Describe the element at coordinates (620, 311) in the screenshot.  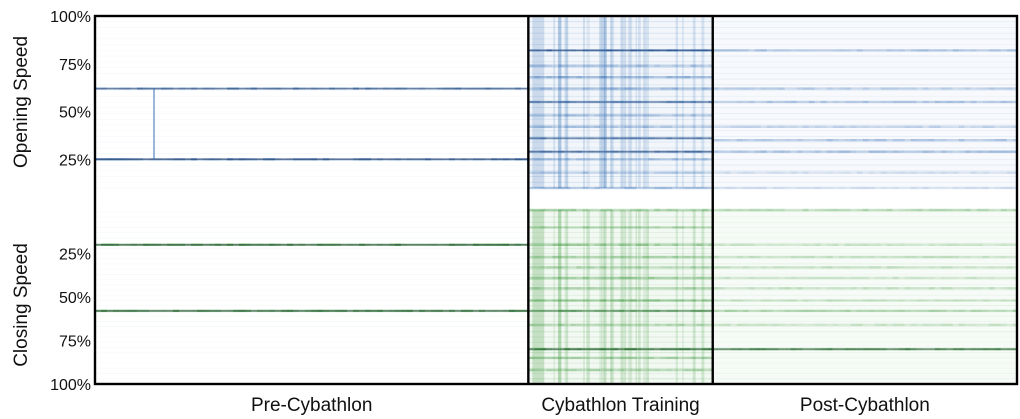
I see `closing-band-core` at that location.